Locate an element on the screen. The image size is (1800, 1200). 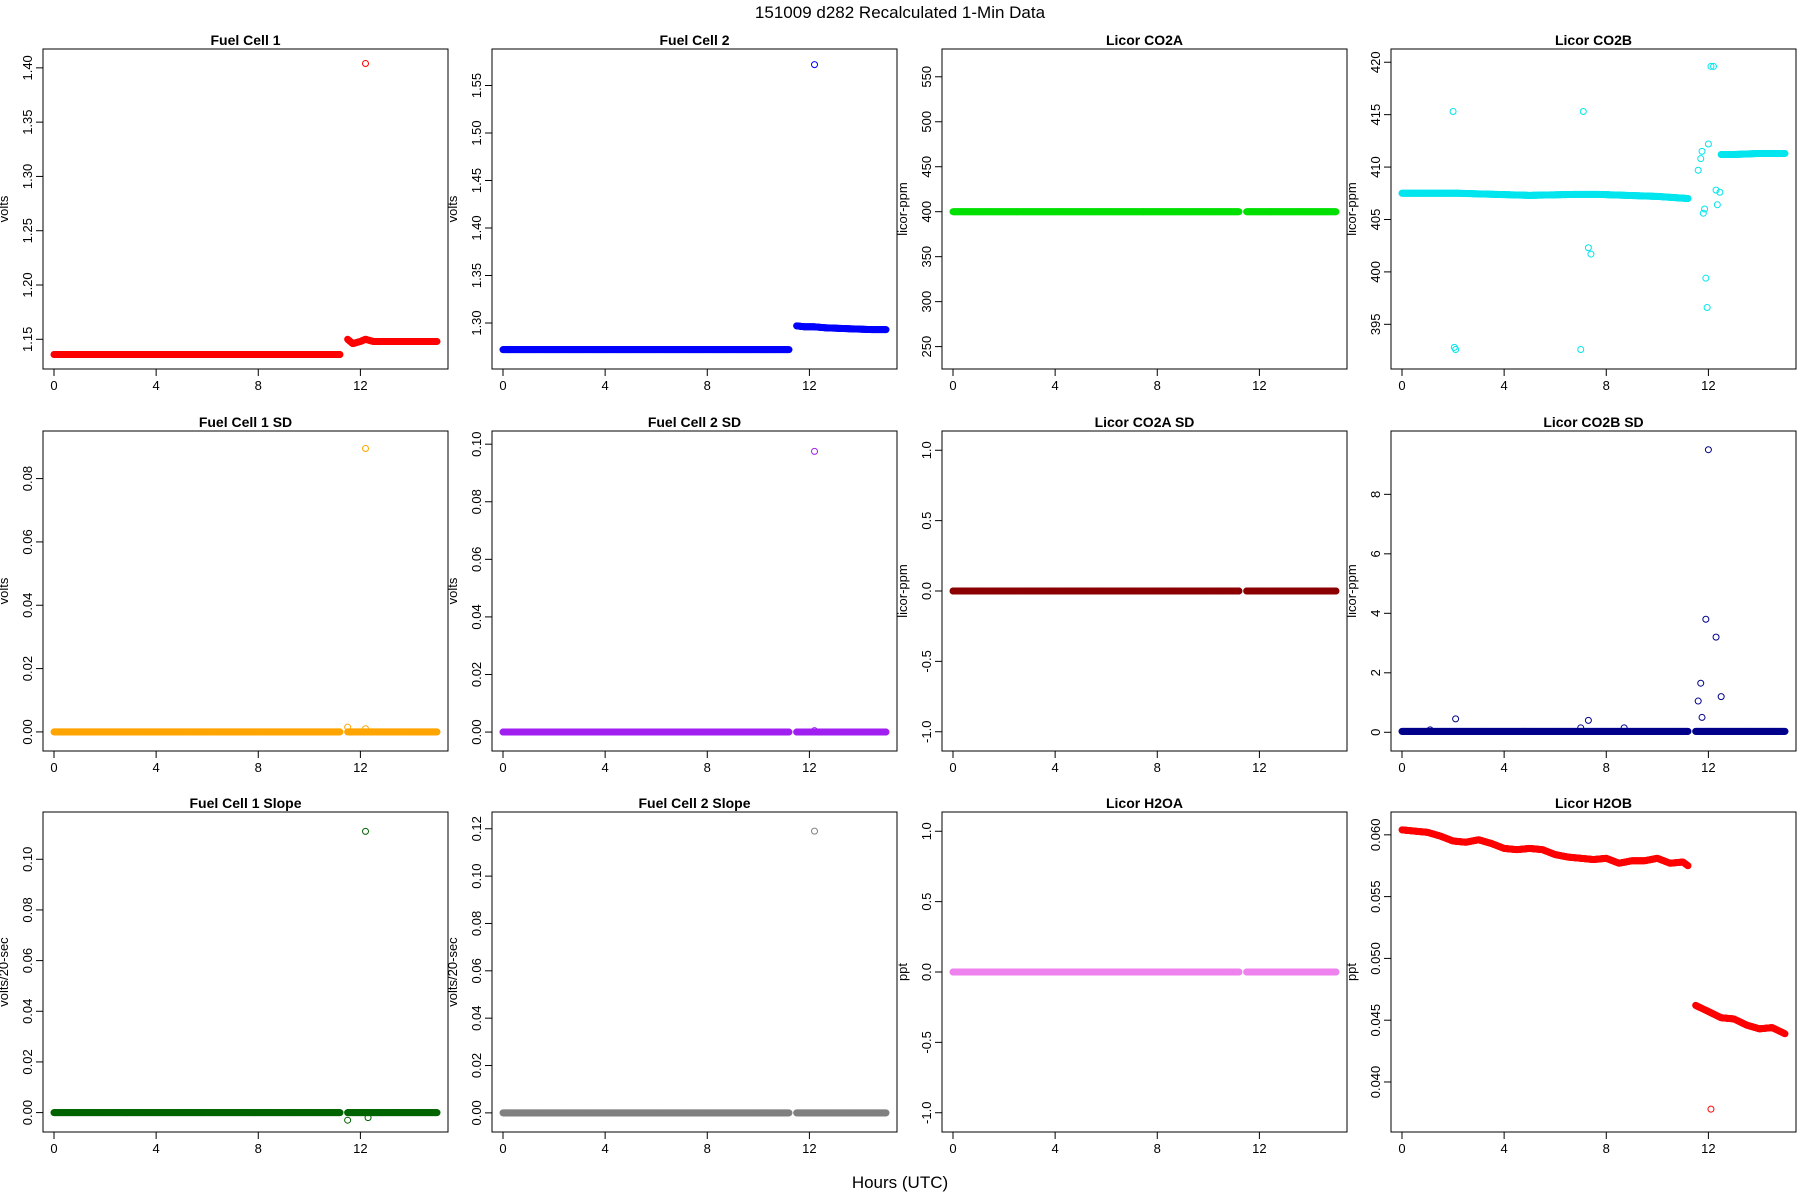
y-tick-label: 0.06 is located at coordinates (27, 541).